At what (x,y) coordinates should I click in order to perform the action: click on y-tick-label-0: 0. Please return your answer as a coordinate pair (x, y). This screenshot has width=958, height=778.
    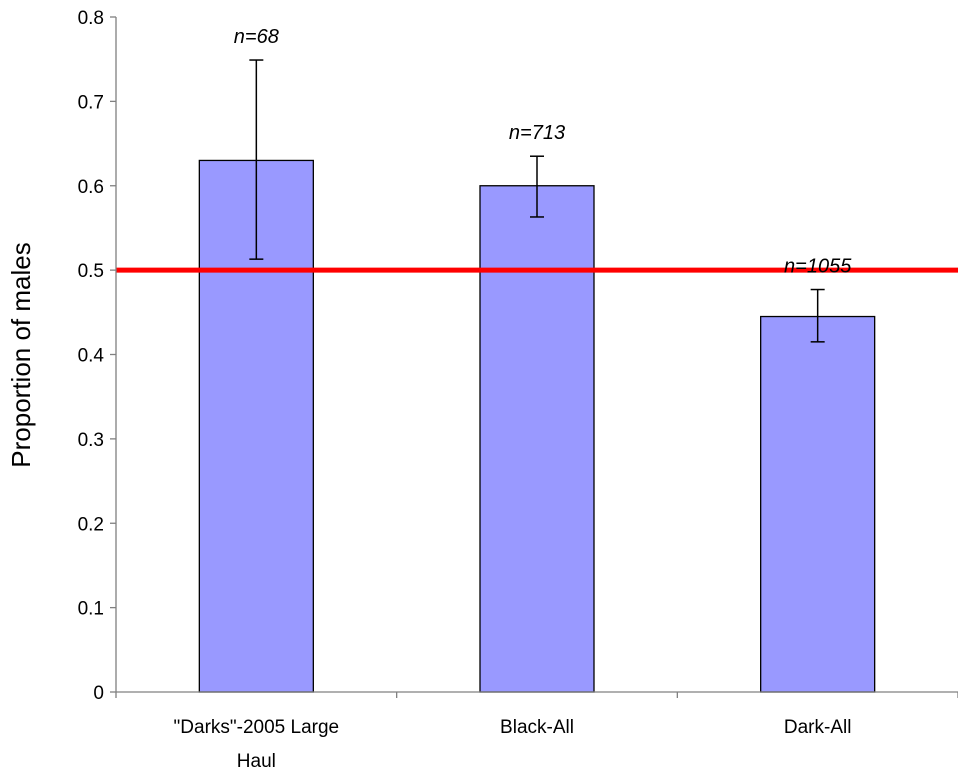
    Looking at the image, I should click on (98, 693).